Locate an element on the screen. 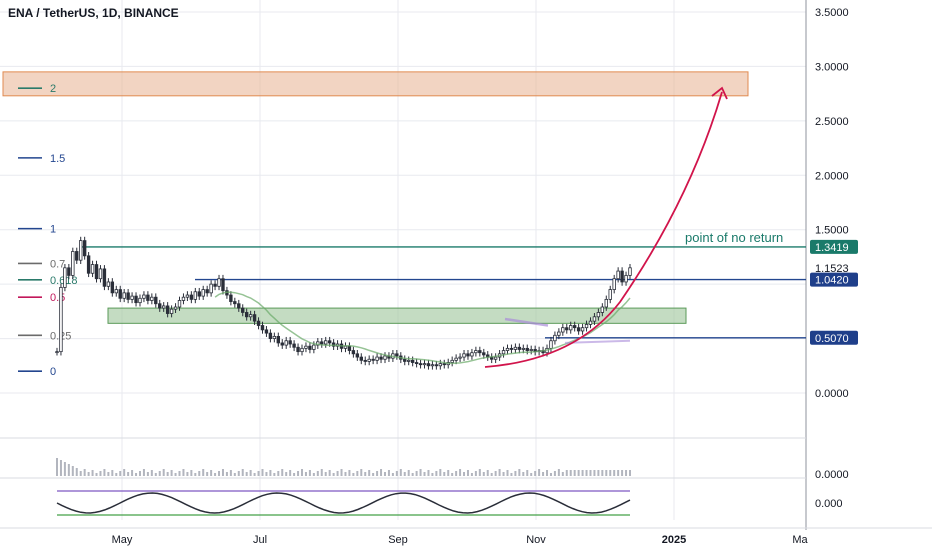 The width and height of the screenshot is (932, 555). price-axis-tick: 1.5000 is located at coordinates (832, 231).